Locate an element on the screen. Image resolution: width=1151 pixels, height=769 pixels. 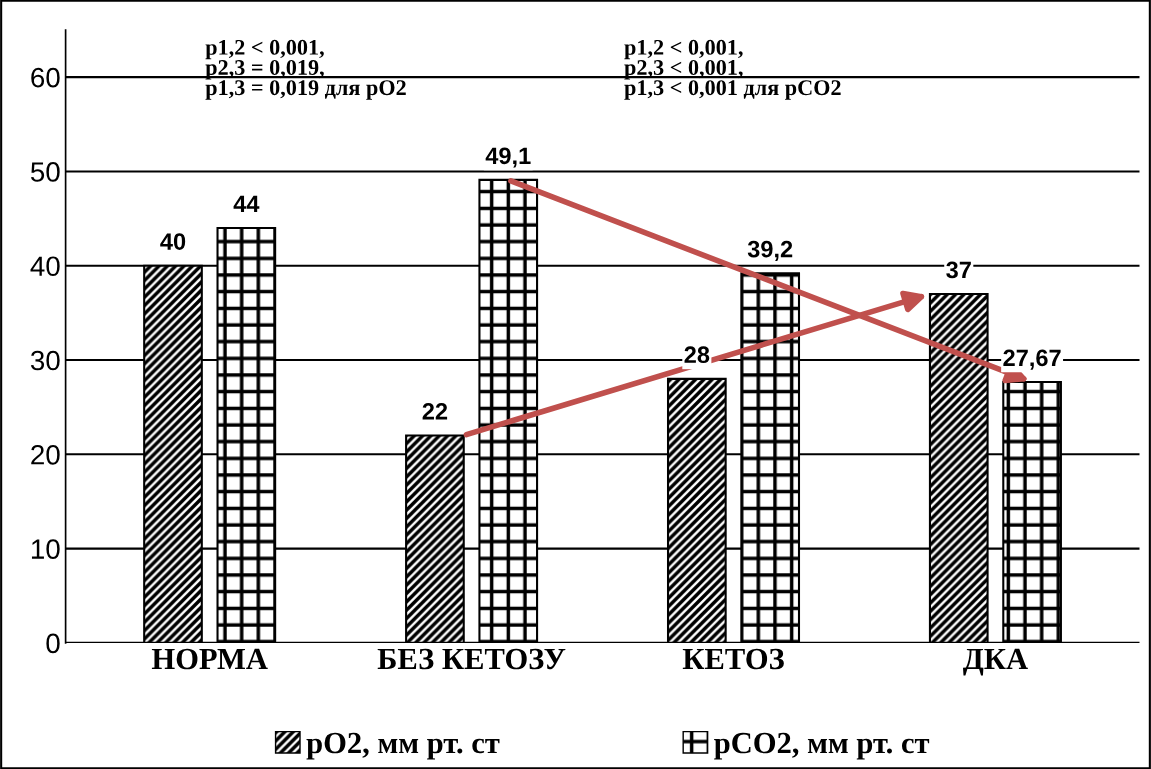
y-tick-label: 10 is located at coordinates (45, 549).